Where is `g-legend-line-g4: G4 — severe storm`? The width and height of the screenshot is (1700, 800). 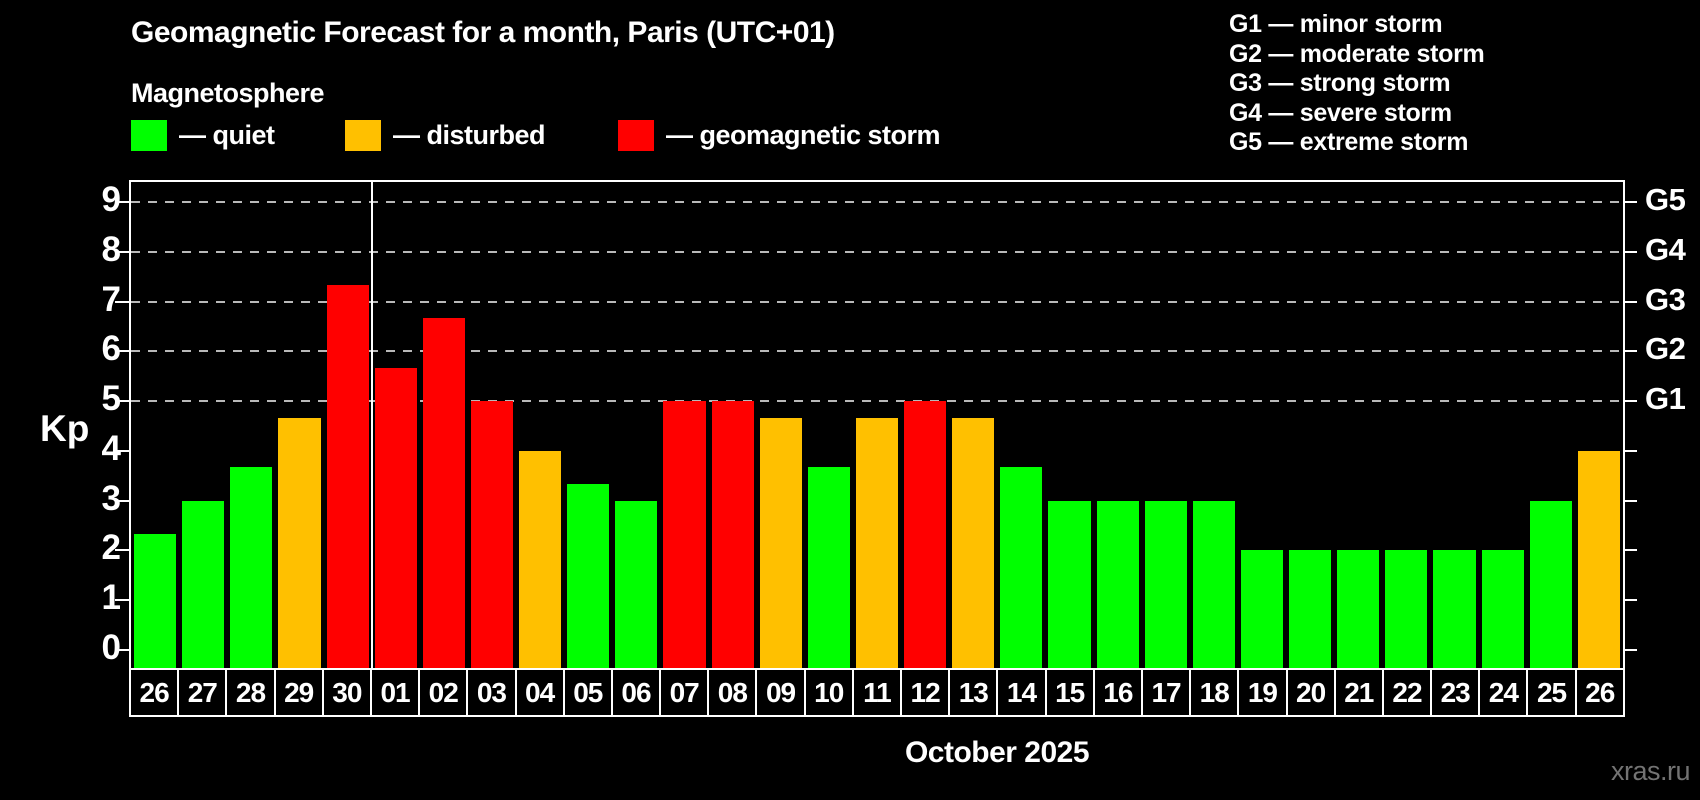
g-legend-line-g4: G4 — severe storm is located at coordinates (1340, 112).